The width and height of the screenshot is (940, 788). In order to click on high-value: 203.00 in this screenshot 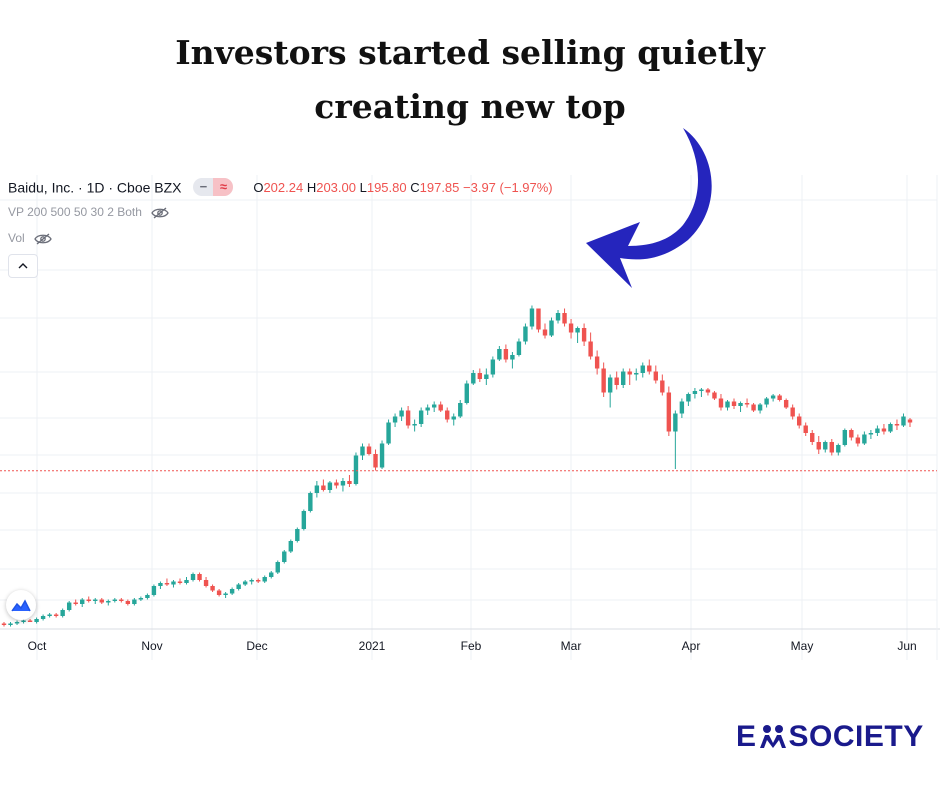, I will do `click(336, 188)`.